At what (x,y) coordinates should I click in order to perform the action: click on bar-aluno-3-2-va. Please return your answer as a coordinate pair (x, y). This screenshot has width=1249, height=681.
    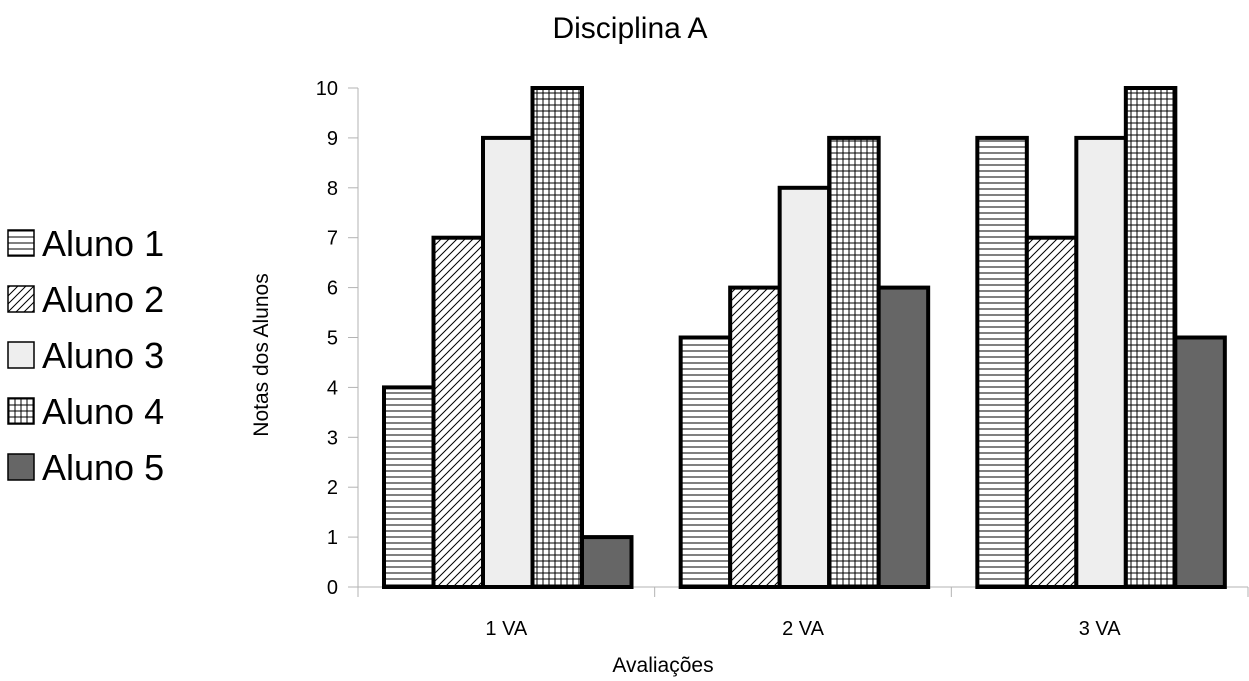
    Looking at the image, I should click on (804, 387).